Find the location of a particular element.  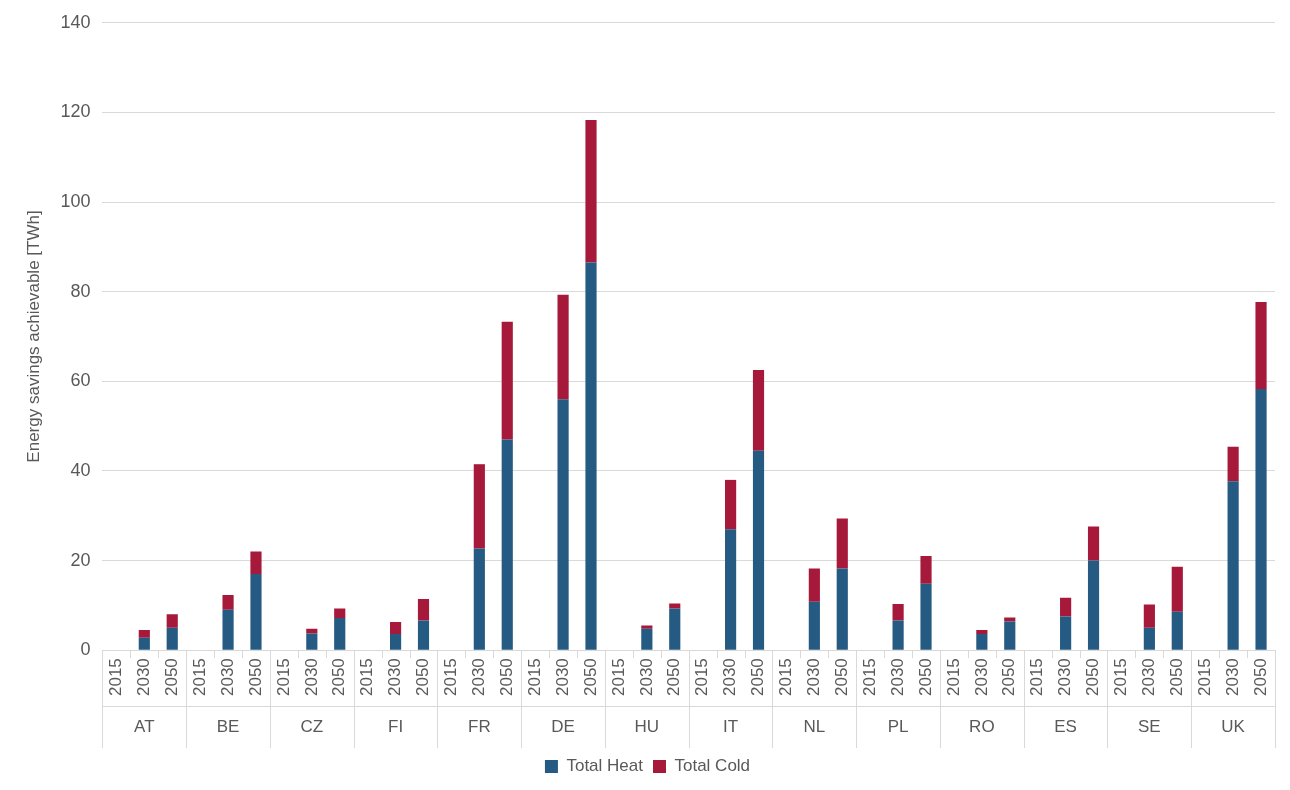

text: HU is located at coordinates (647, 726).